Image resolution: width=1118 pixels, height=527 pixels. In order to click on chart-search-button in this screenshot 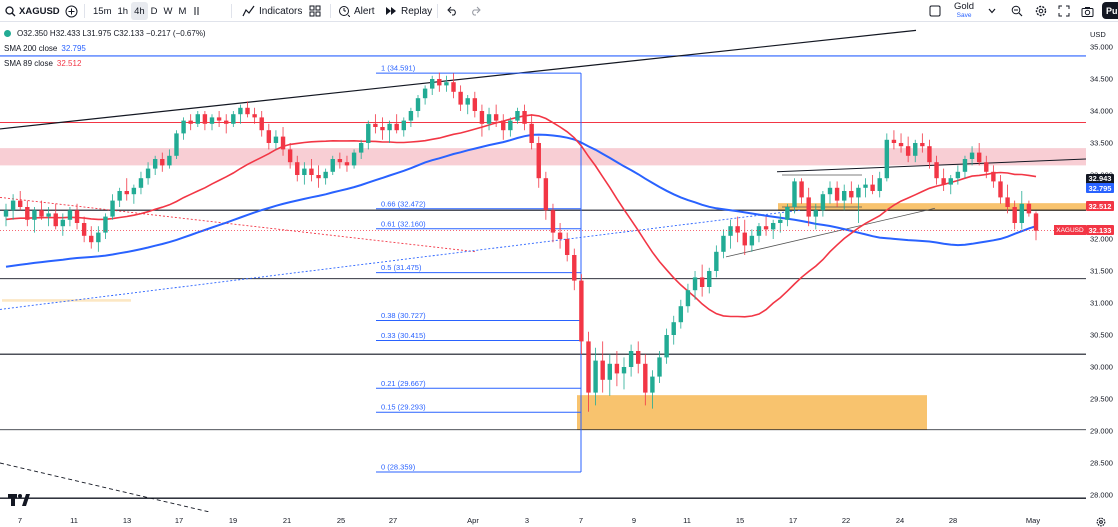, I will do `click(1017, 11)`.